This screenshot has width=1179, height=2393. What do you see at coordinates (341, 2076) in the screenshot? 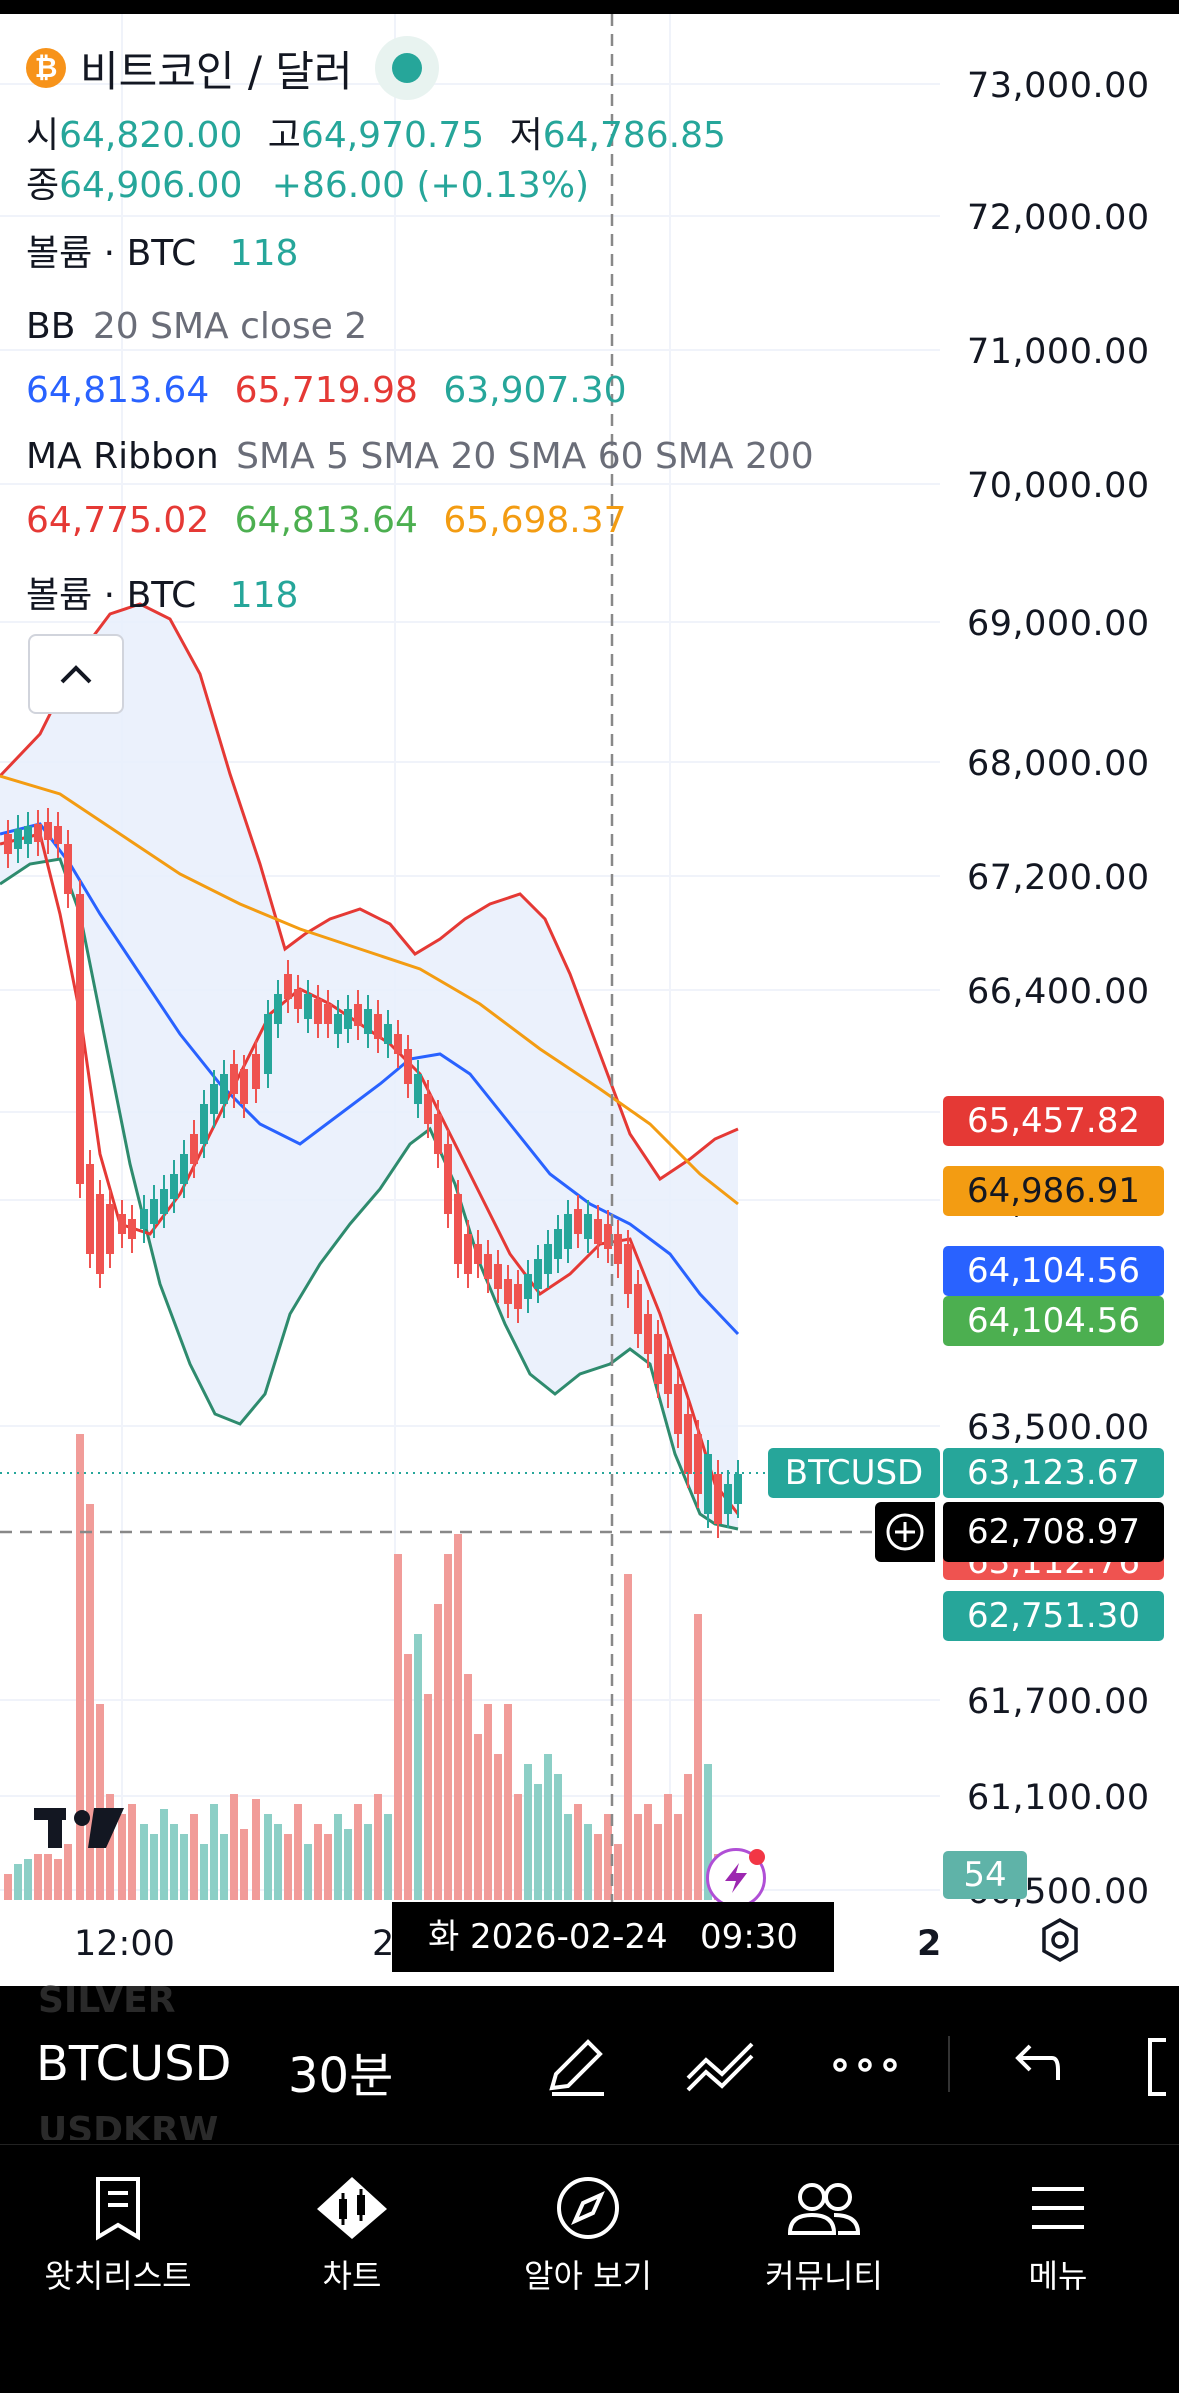
I see `interval-selector: 30분` at bounding box center [341, 2076].